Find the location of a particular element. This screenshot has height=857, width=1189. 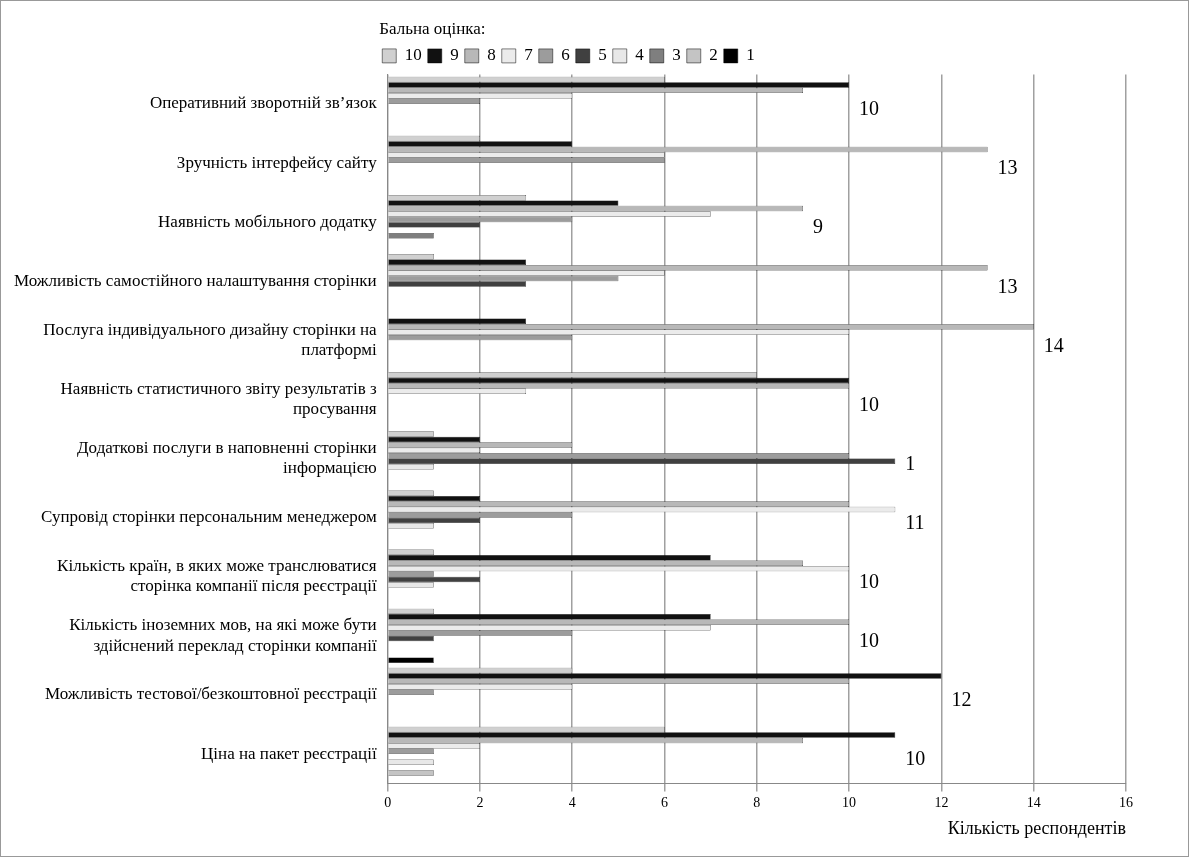

annotation: 1 is located at coordinates (910, 462).